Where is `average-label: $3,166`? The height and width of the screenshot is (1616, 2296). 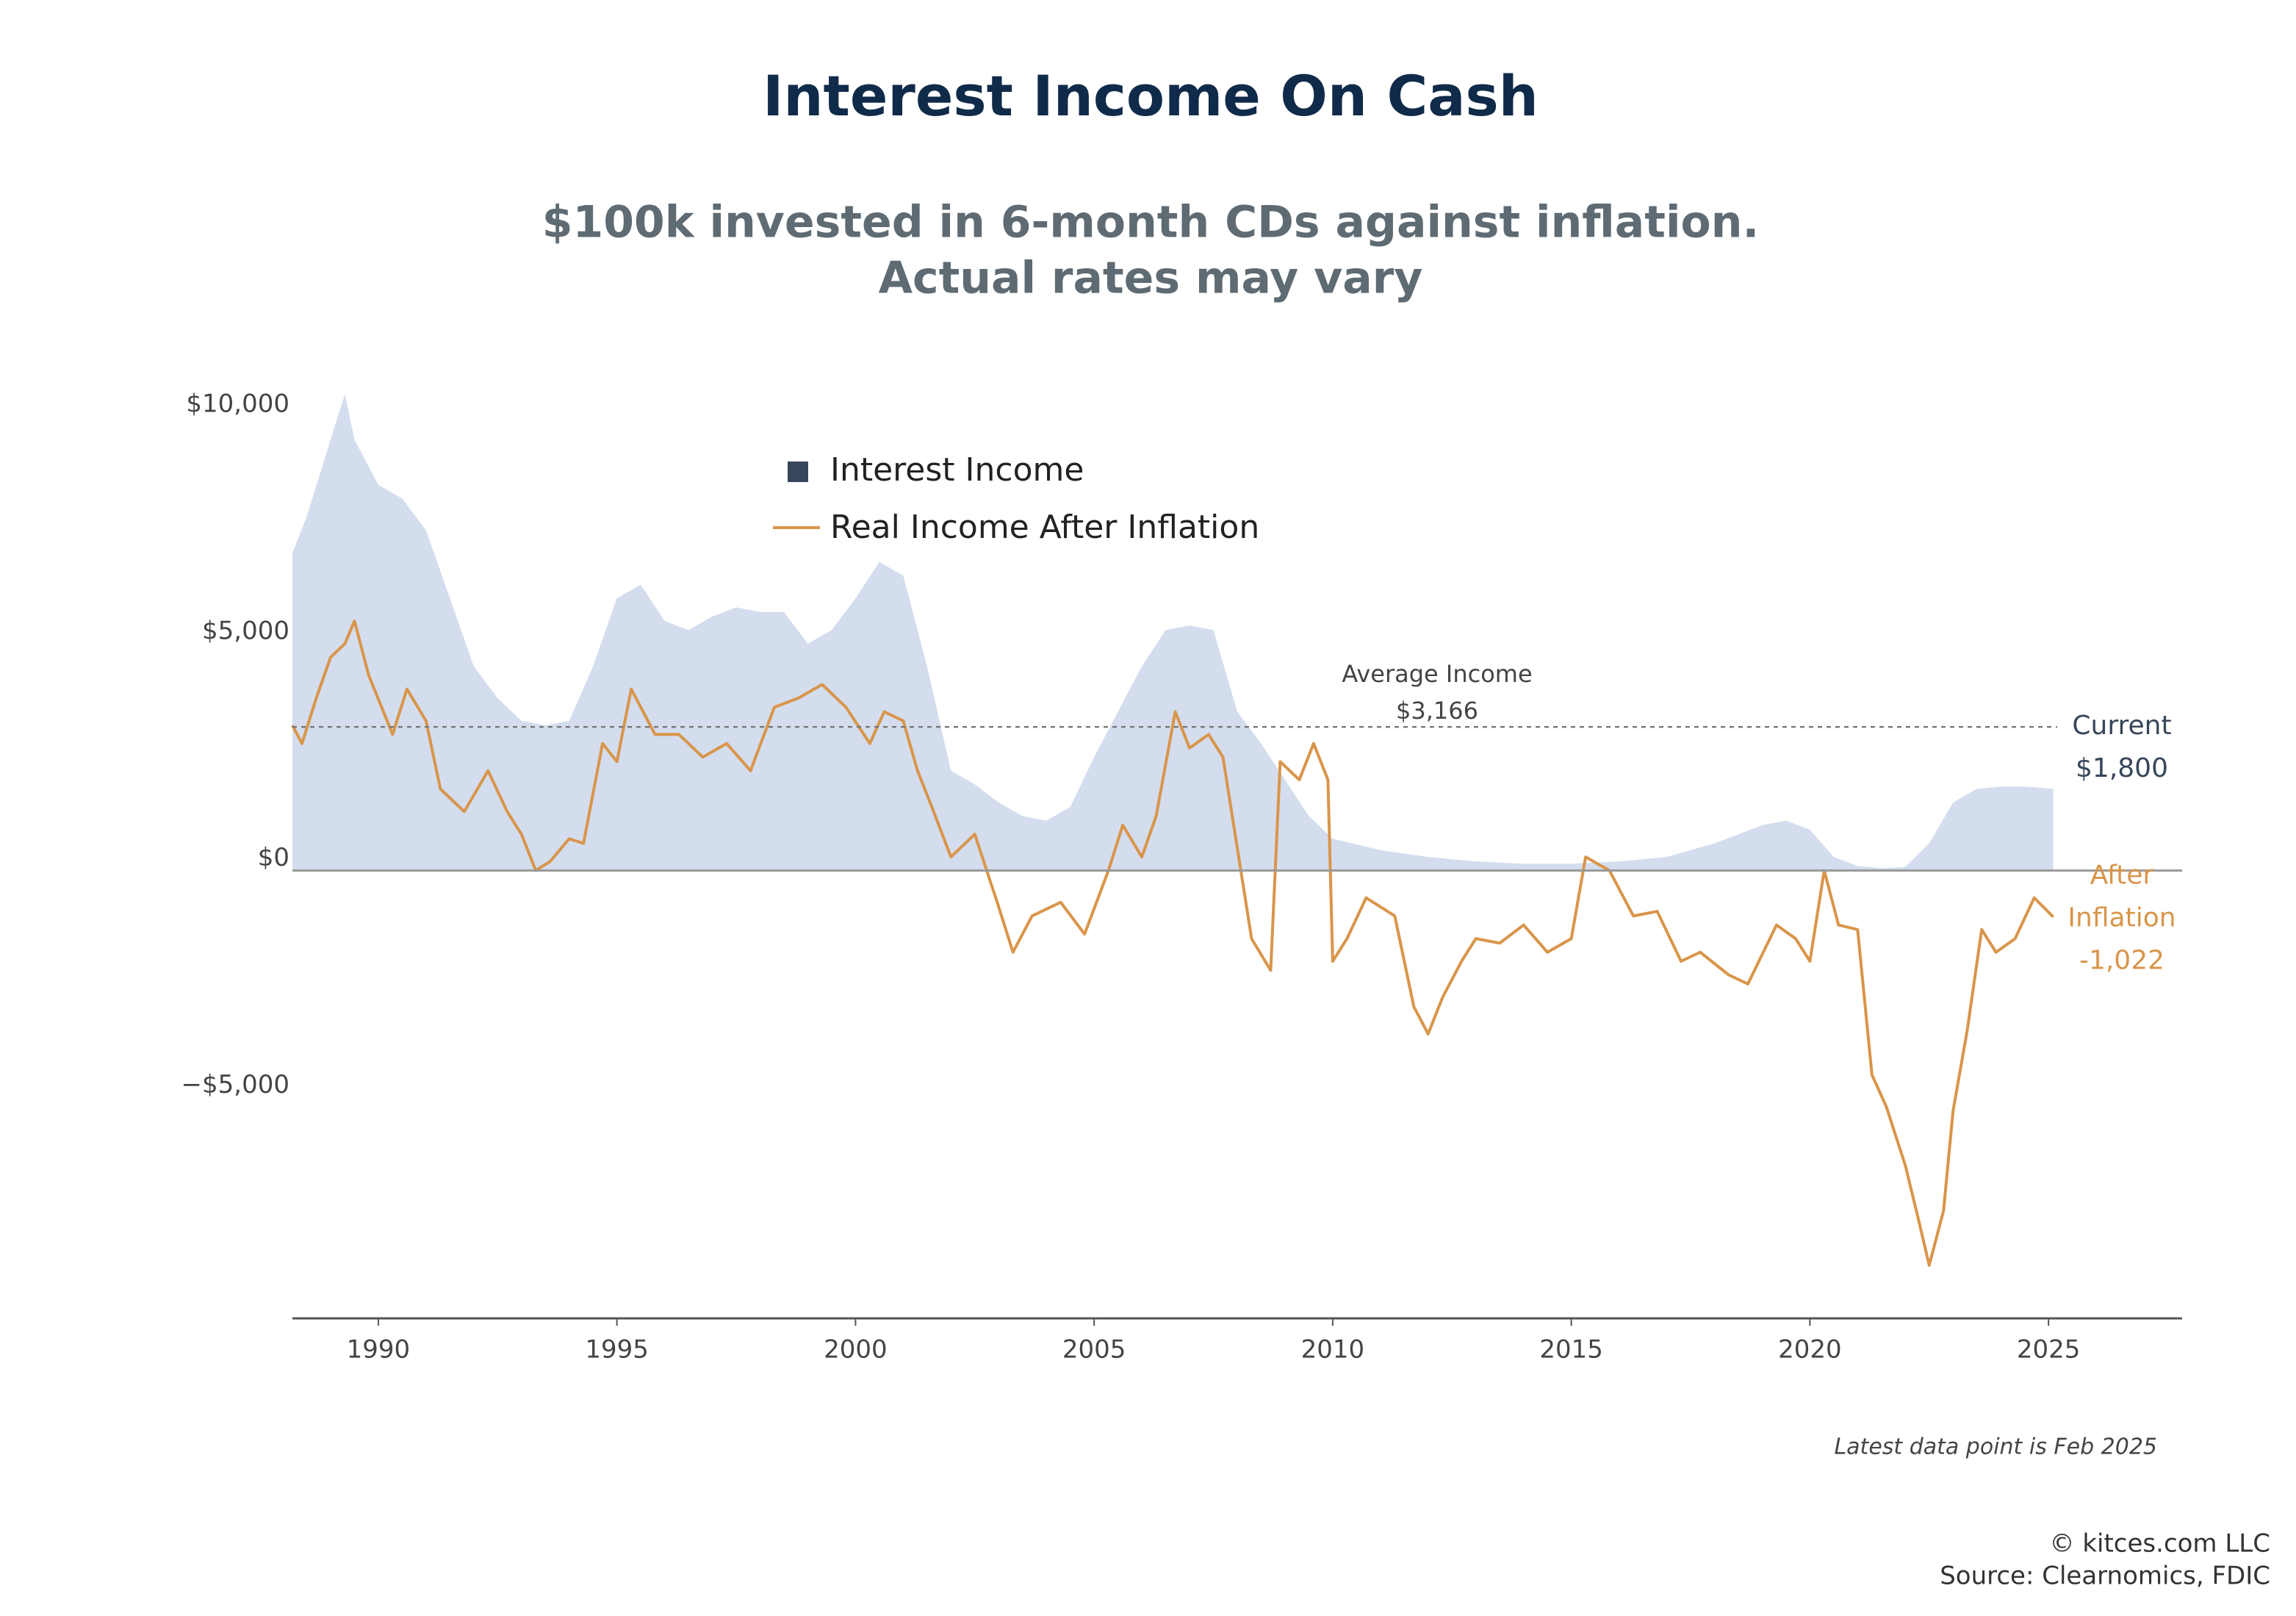 average-label: $3,166 is located at coordinates (1437, 711).